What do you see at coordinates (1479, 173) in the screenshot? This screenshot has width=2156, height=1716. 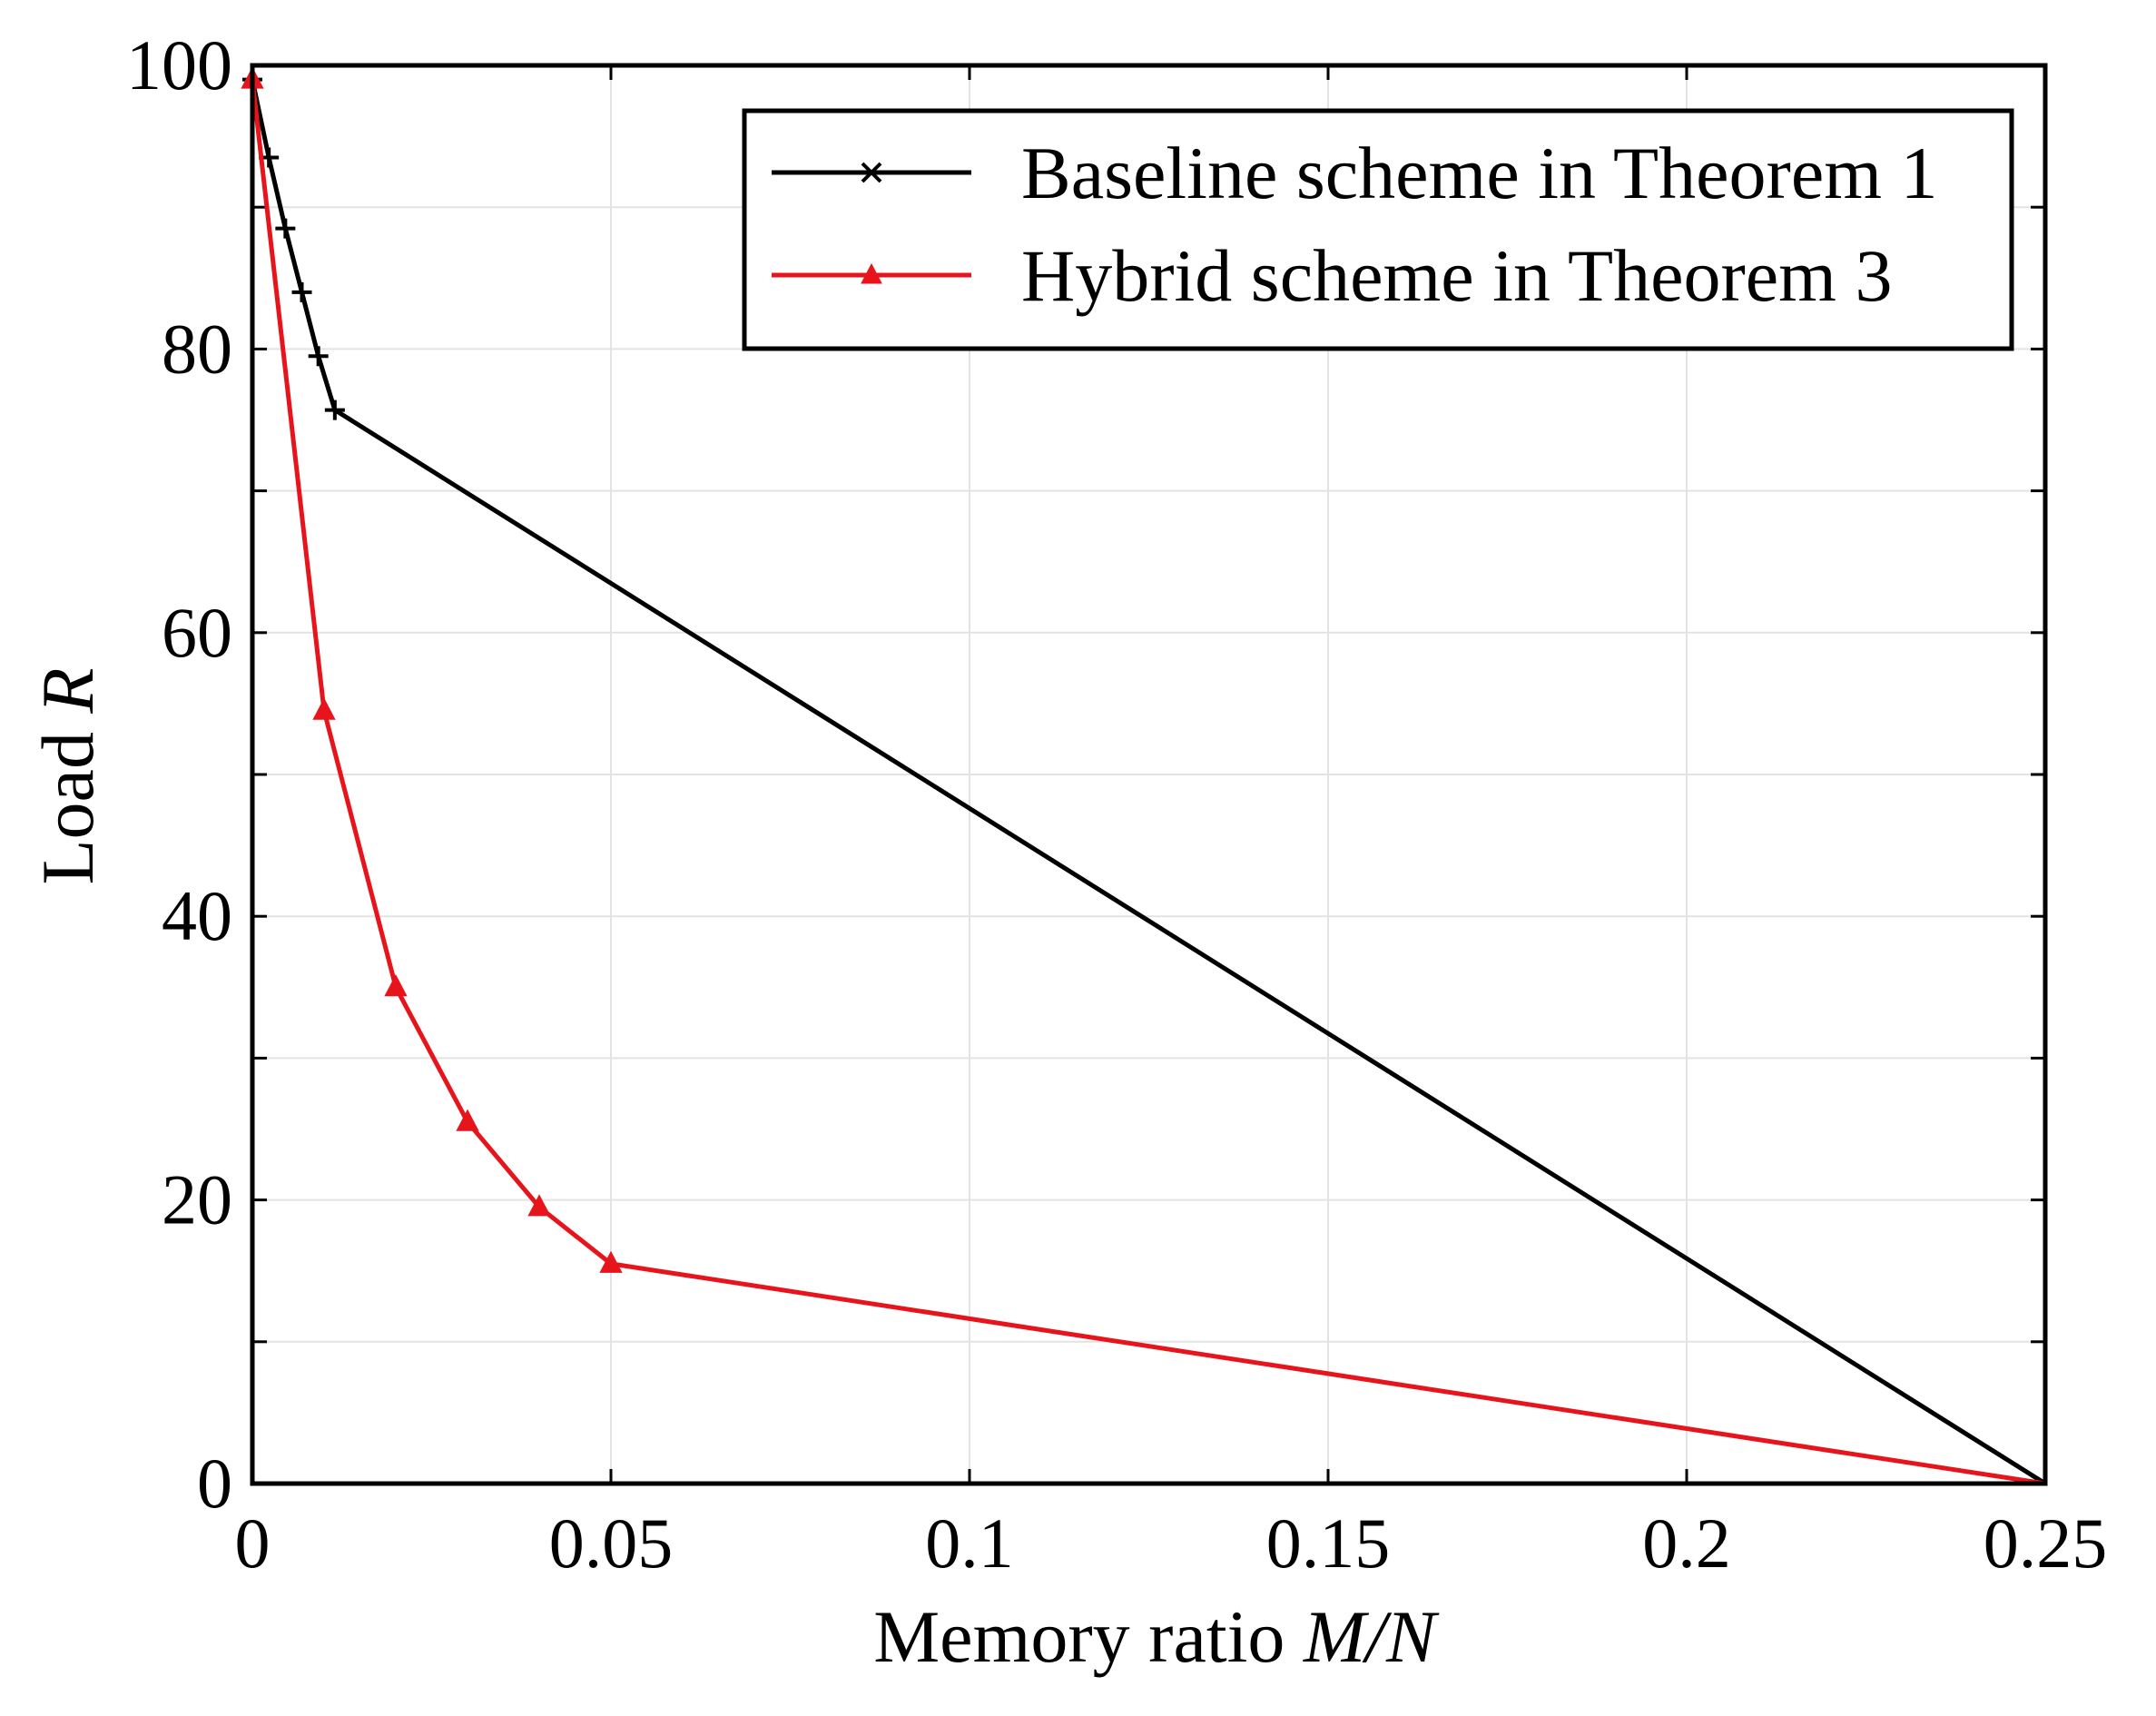 I see `legend-label-1: Baseline scheme in Theorem 1` at bounding box center [1479, 173].